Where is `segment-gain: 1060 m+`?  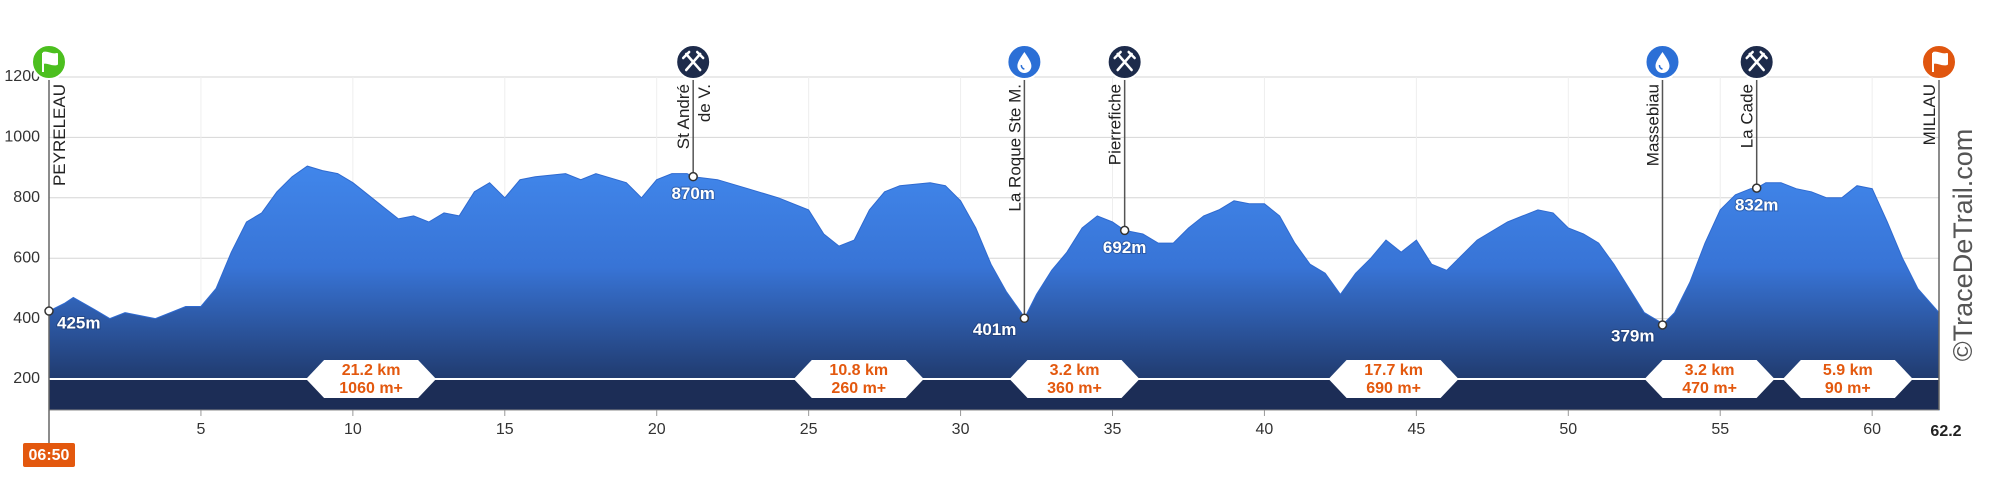
segment-gain: 1060 m+ is located at coordinates (371, 388).